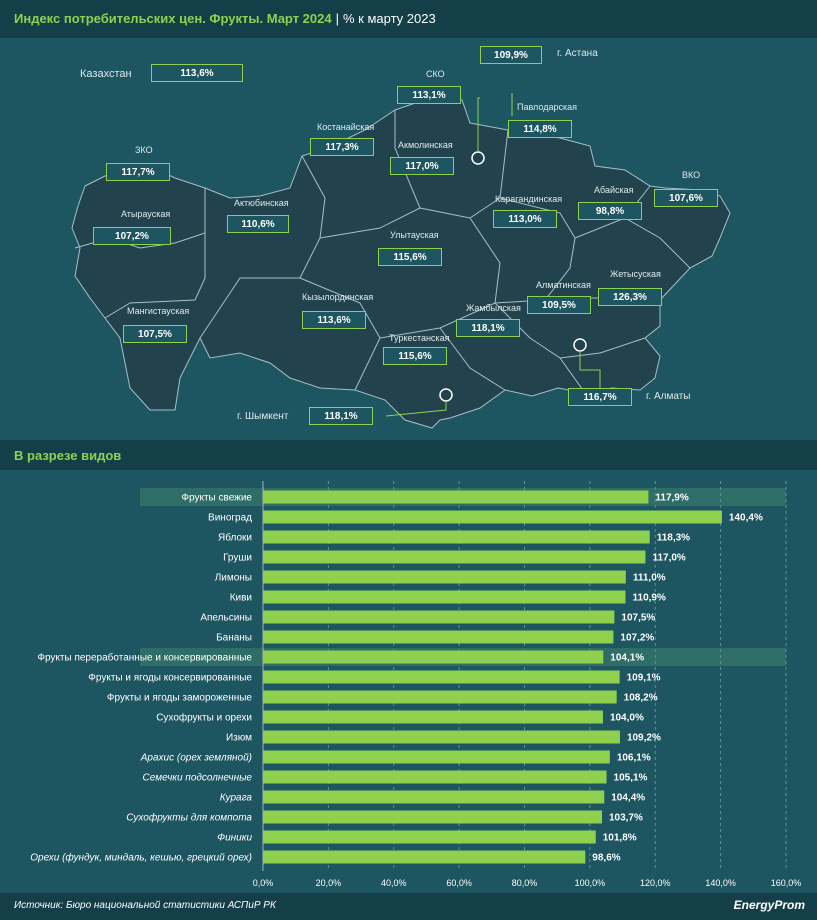 Image resolution: width=817 pixels, height=920 pixels. What do you see at coordinates (691, 175) in the screenshot?
I see `region-label-vko: ВКО` at bounding box center [691, 175].